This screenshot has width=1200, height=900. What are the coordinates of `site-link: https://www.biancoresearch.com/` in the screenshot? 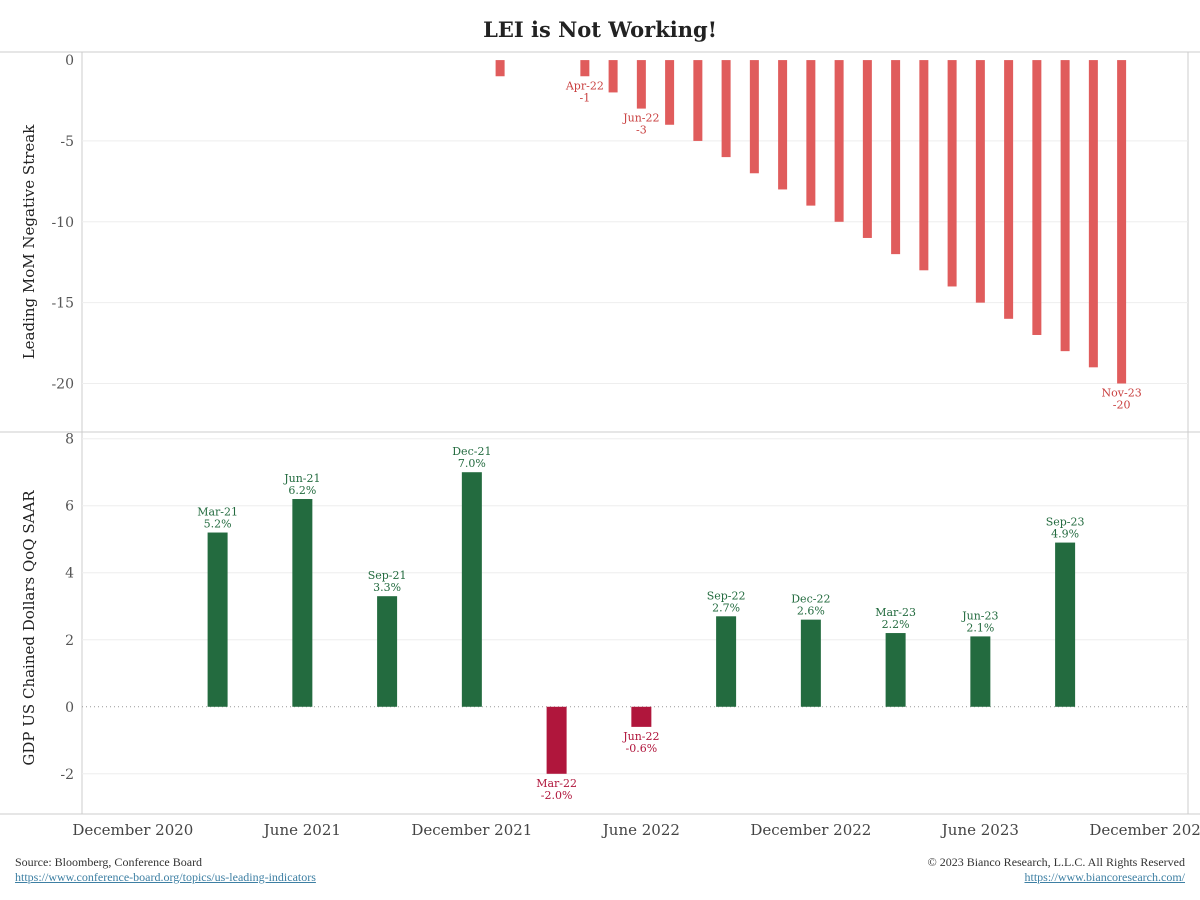 It's located at (1104, 877).